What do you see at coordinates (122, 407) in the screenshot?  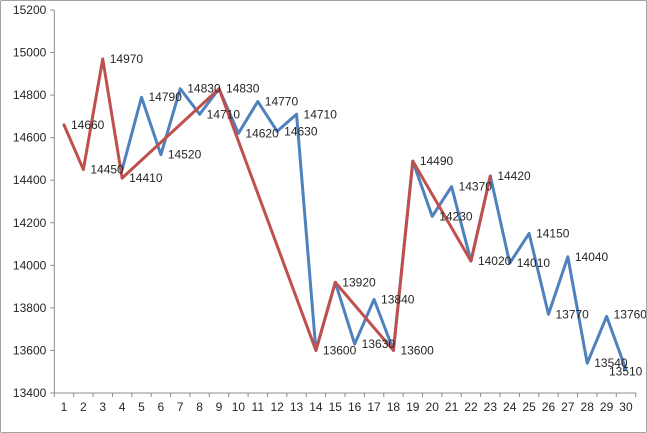 I see `x-axis-tick-label: 4` at bounding box center [122, 407].